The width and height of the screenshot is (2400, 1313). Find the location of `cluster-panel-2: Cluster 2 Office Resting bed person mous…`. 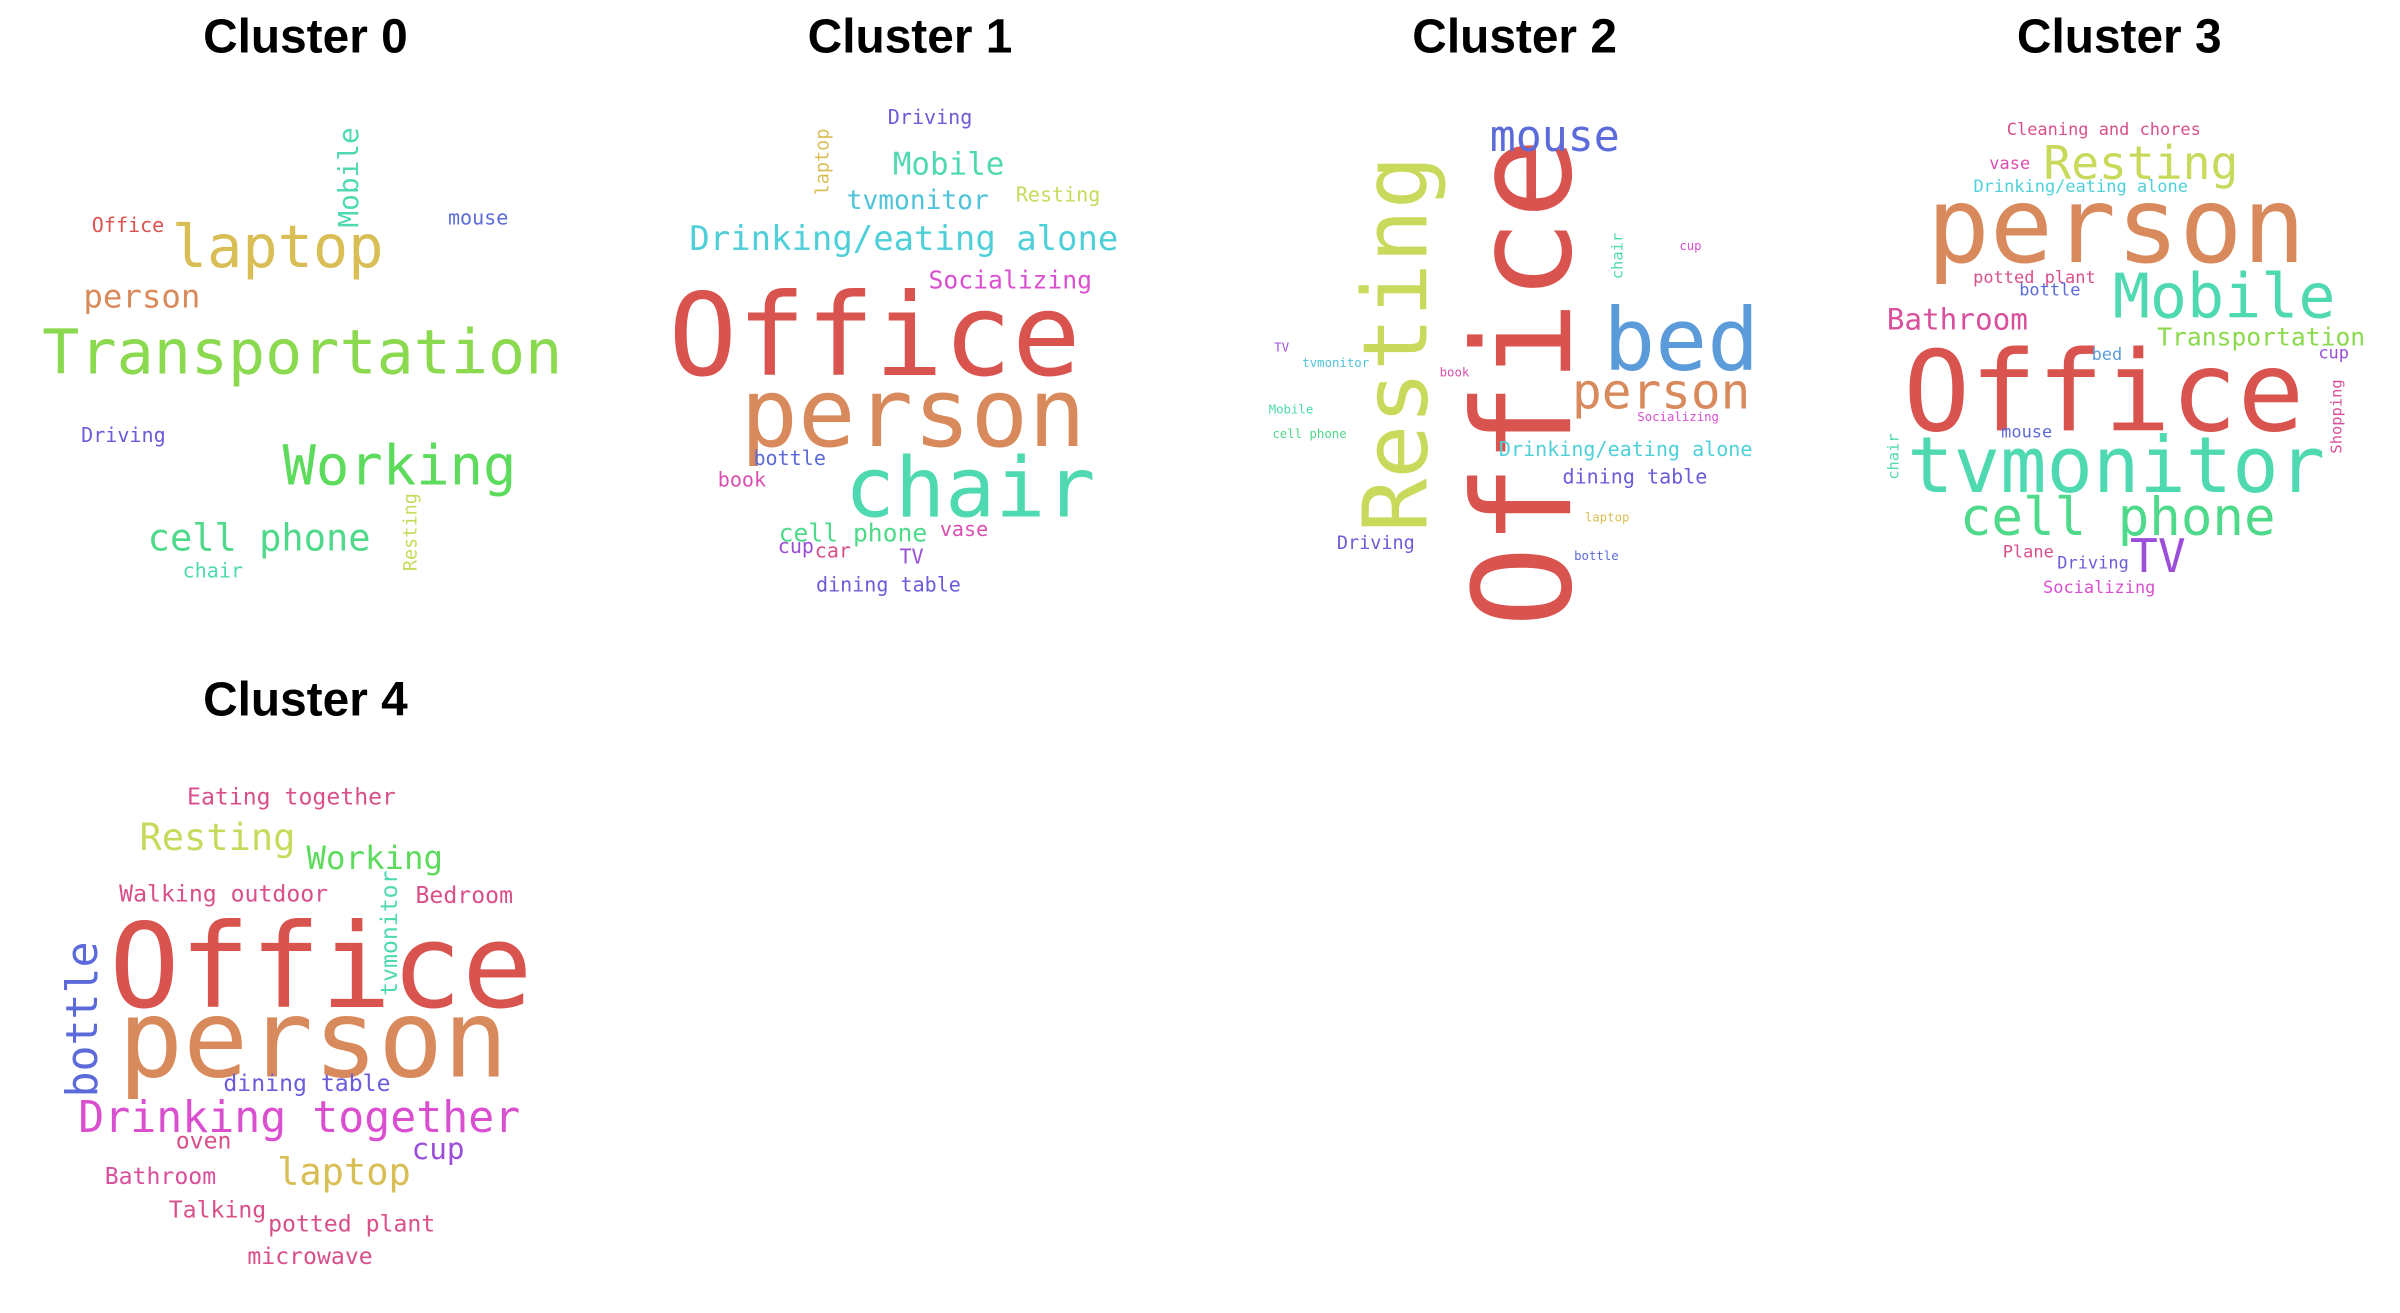

cluster-panel-2: Cluster 2 Office Resting bed person mous… is located at coordinates (1515, 324).